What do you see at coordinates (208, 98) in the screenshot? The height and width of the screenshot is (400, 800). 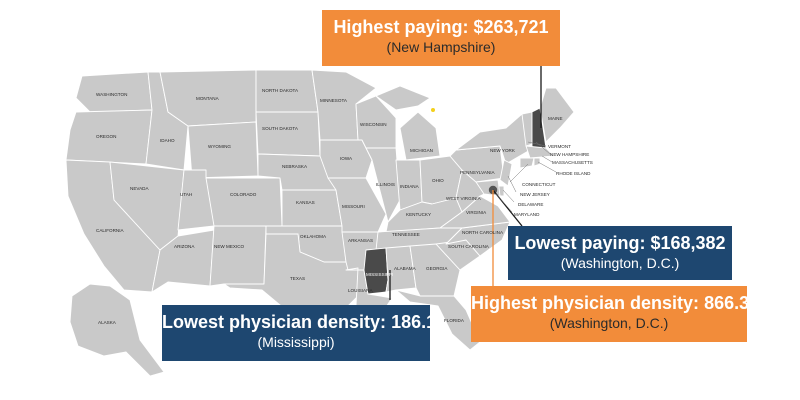 I see `label-montana: MONTANA` at bounding box center [208, 98].